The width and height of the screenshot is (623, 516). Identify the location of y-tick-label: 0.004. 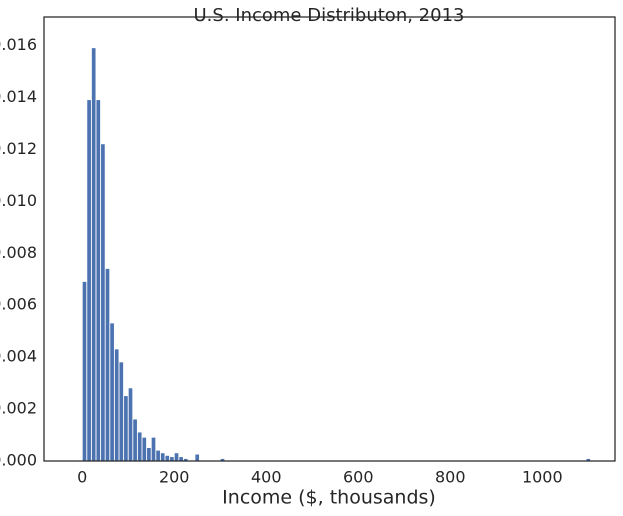
(18, 356).